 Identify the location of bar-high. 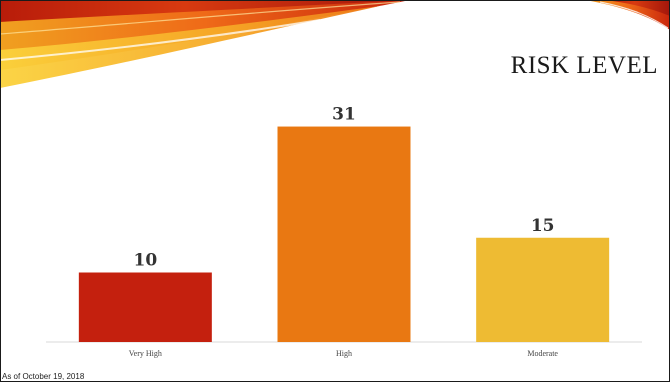
(344, 234).